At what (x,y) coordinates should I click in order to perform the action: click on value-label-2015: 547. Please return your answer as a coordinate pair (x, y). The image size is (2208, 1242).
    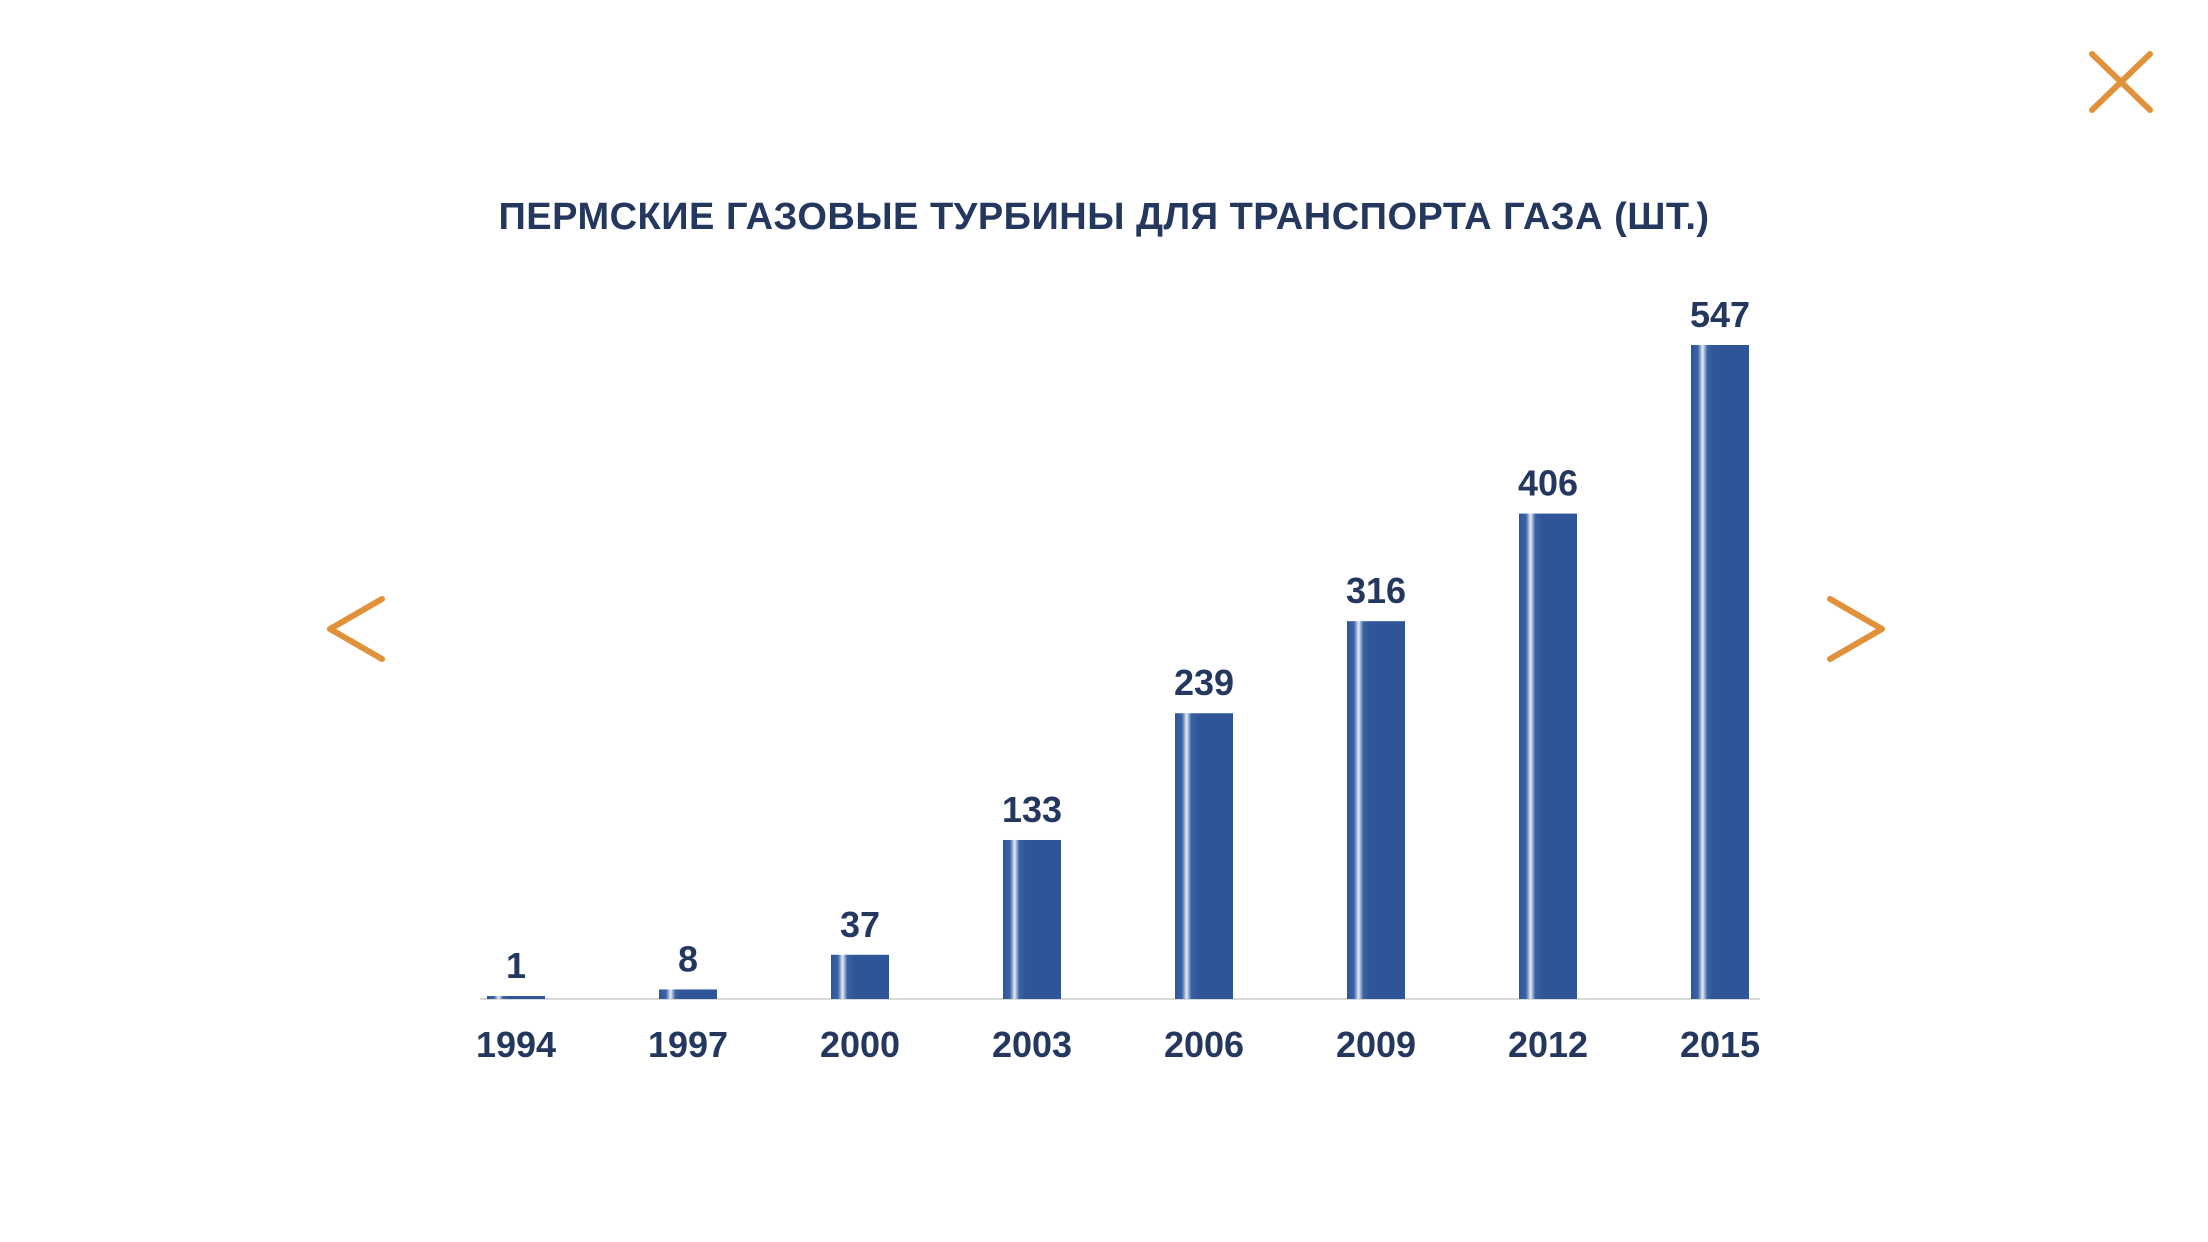
    Looking at the image, I should click on (1720, 314).